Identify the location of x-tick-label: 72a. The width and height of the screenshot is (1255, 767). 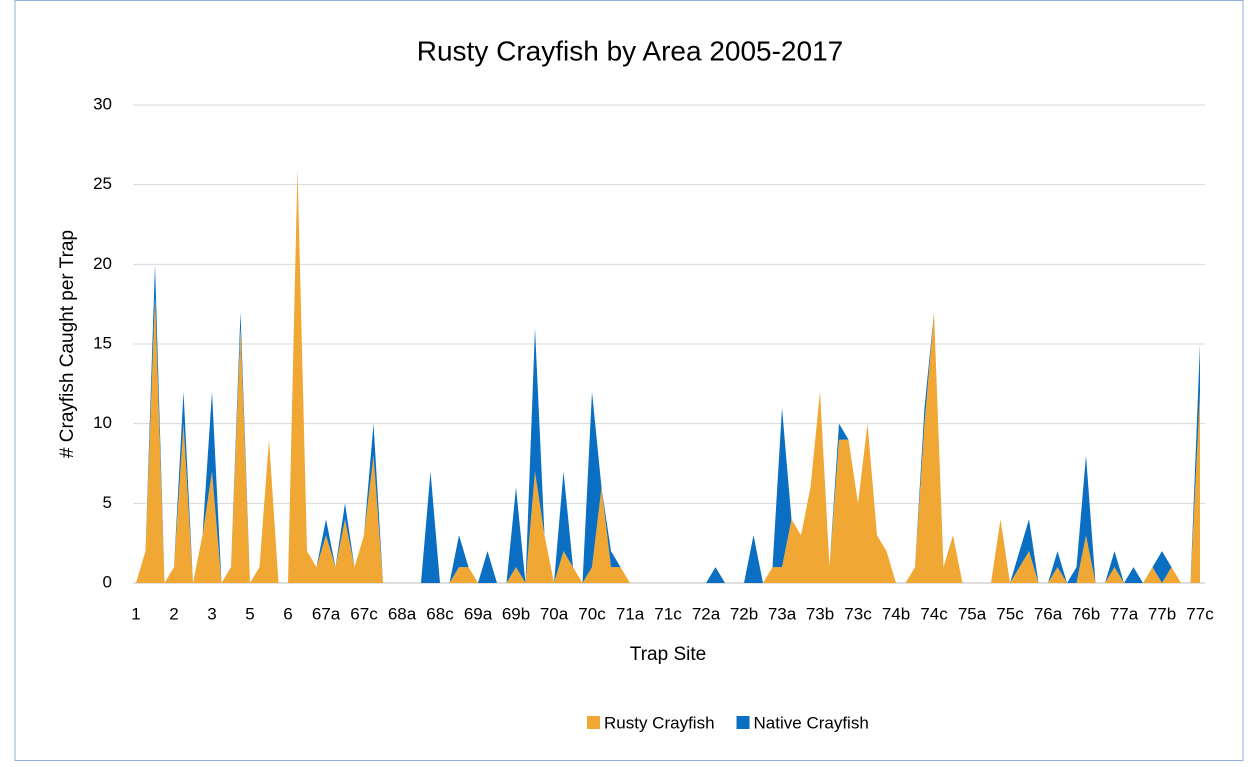
(706, 613).